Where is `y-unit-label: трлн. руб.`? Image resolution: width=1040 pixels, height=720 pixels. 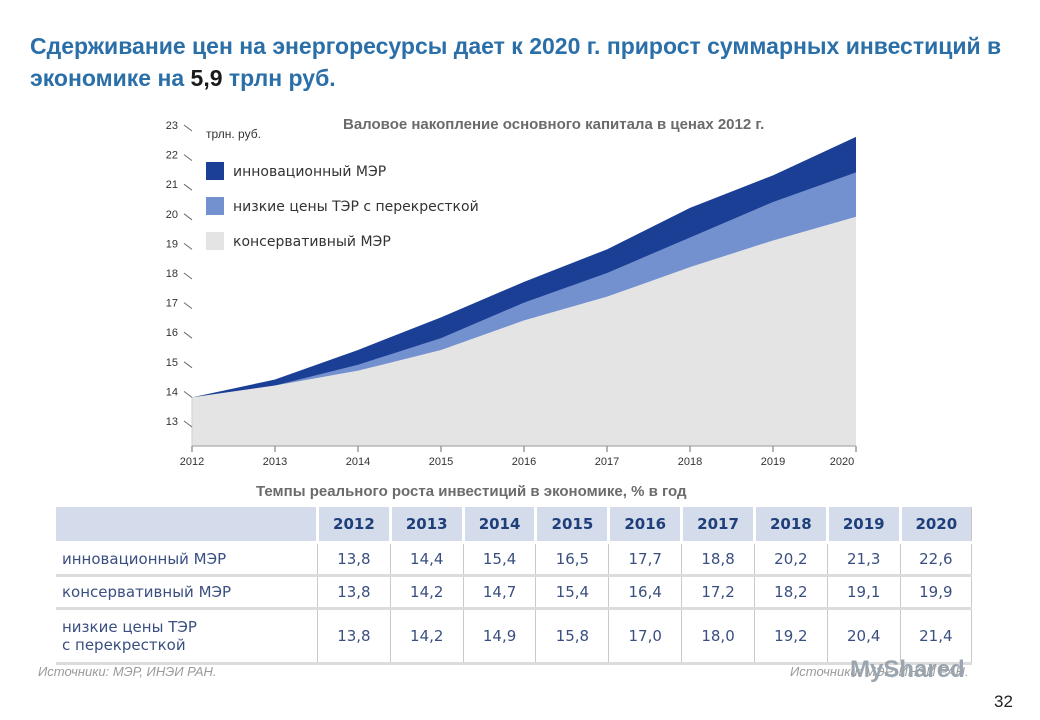 y-unit-label: трлн. руб. is located at coordinates (233, 134).